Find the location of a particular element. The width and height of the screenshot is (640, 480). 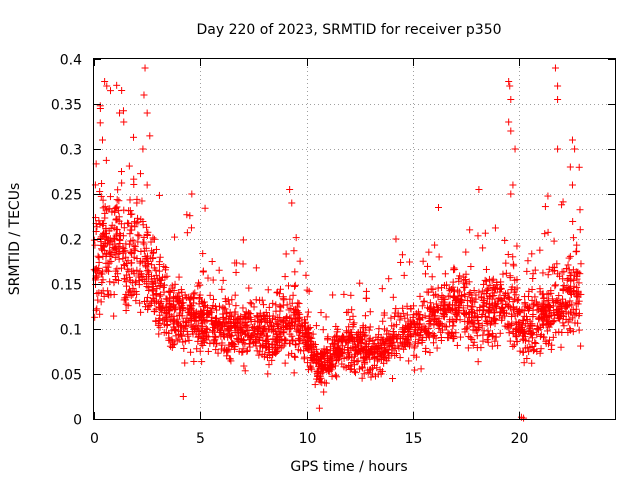

y-tick-label: 0.2 is located at coordinates (71, 241).